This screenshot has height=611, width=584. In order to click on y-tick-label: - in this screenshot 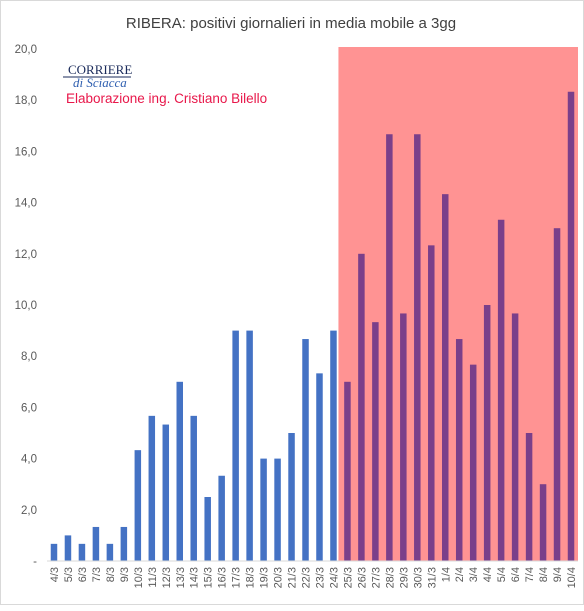, I will do `click(35, 562)`.